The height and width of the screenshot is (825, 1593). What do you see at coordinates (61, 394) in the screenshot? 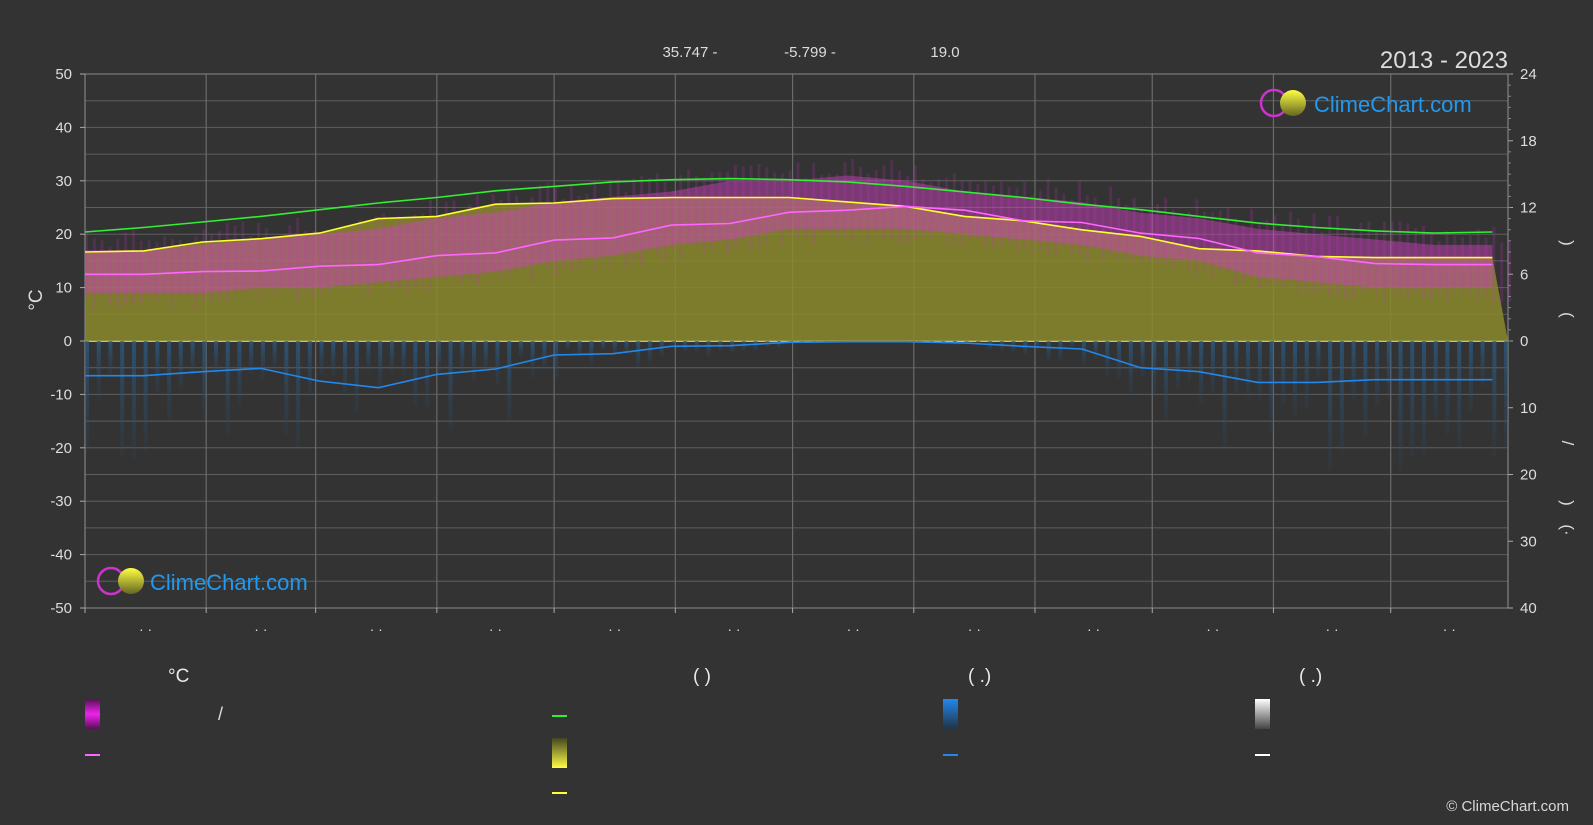
I see `left-tick-label: -10` at bounding box center [61, 394].